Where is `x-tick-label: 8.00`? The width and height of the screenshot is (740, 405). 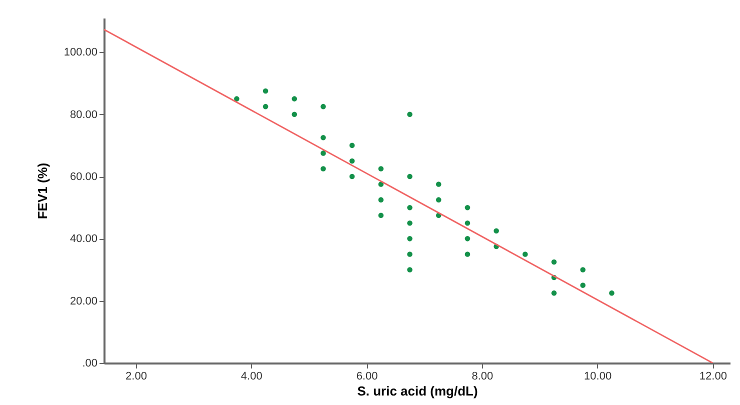
x-tick-label: 8.00 is located at coordinates (483, 376).